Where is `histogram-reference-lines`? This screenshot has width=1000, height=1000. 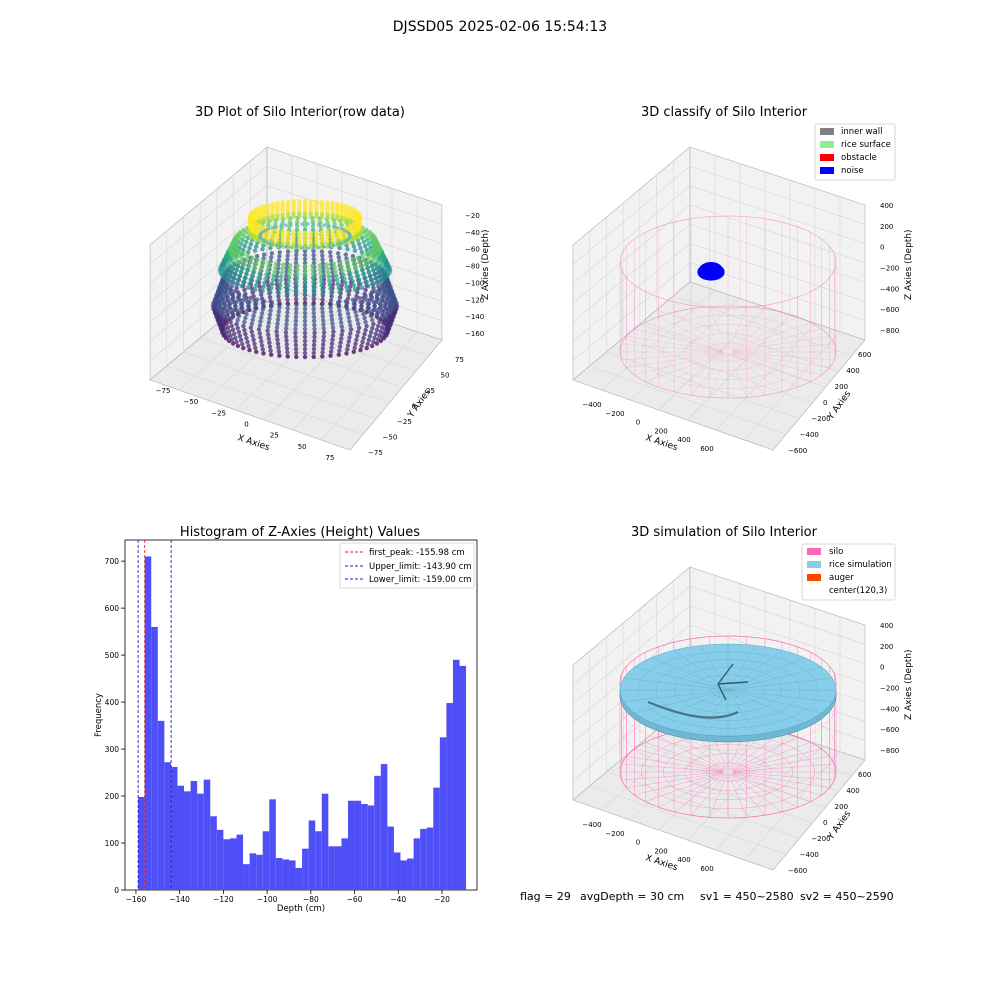 histogram-reference-lines is located at coordinates (154, 715).